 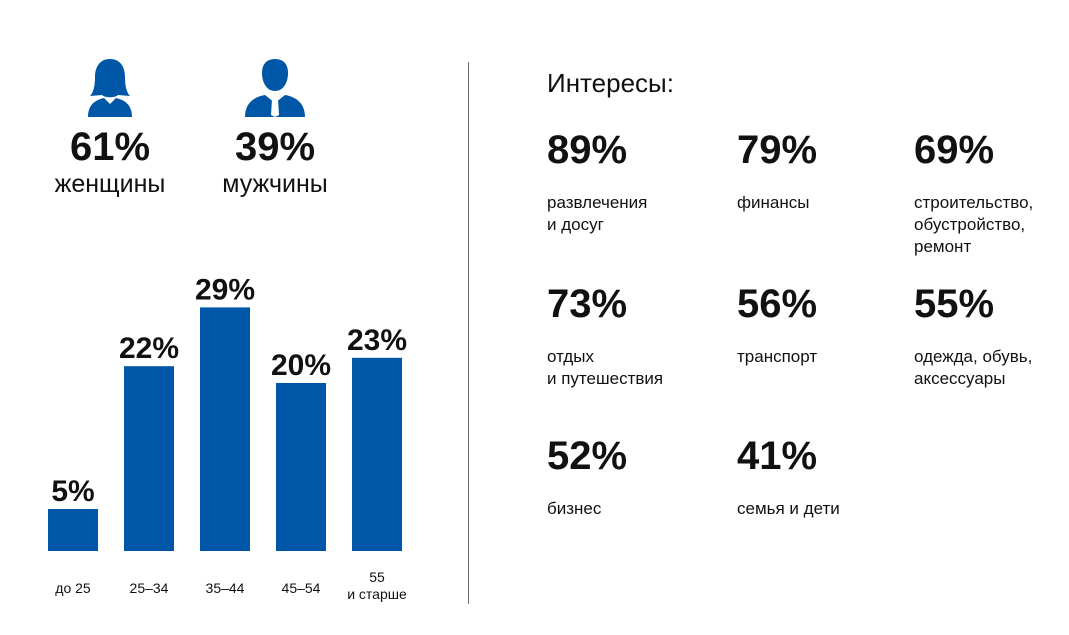 I want to click on interest-label: отдых и путешествия, so click(x=605, y=367).